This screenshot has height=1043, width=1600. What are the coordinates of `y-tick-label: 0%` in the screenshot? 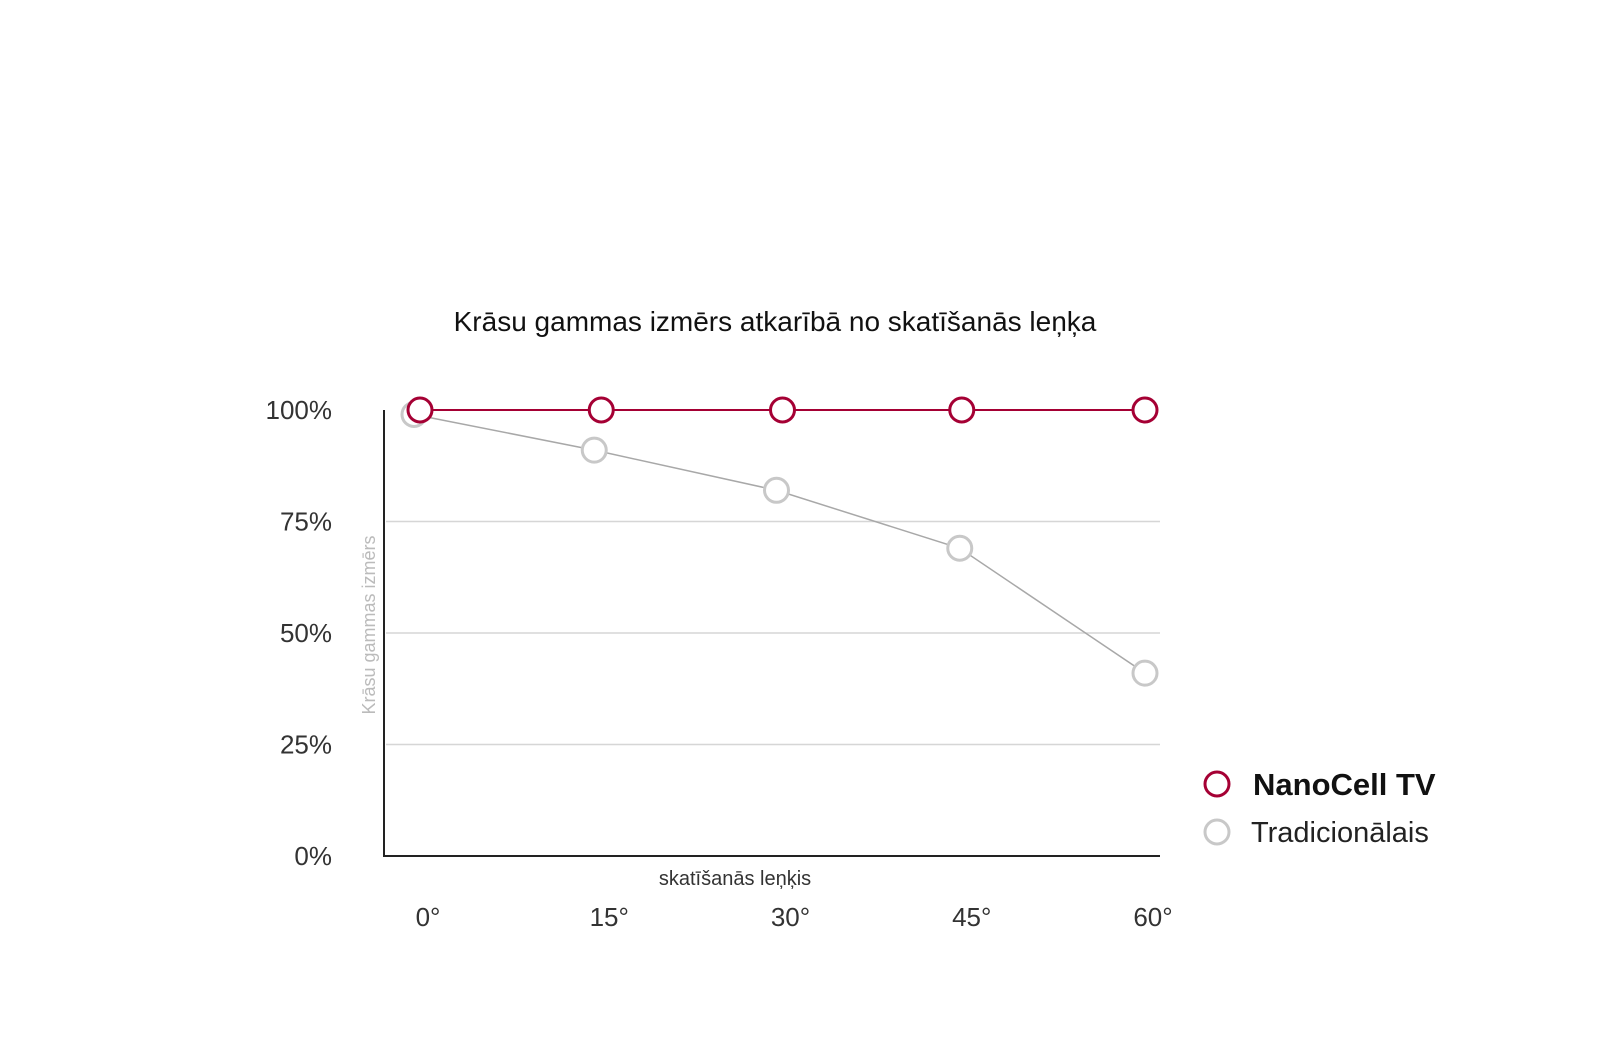 It's located at (313, 856).